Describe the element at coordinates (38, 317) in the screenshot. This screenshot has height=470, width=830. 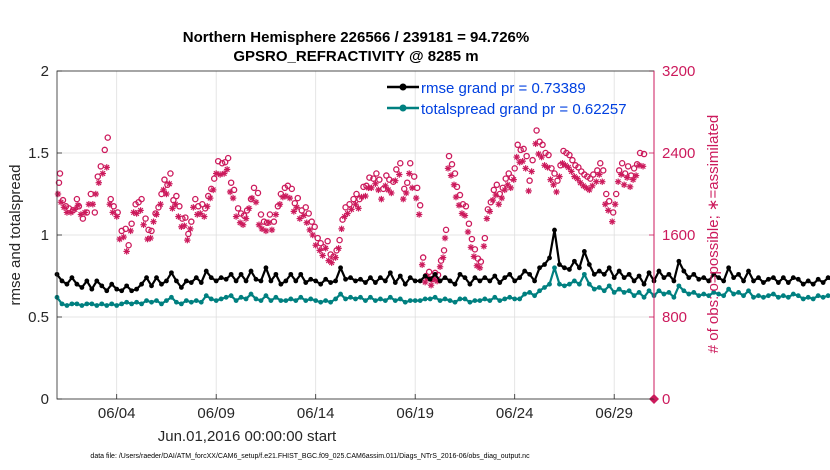
I see `y-tick-label: 0.5` at that location.